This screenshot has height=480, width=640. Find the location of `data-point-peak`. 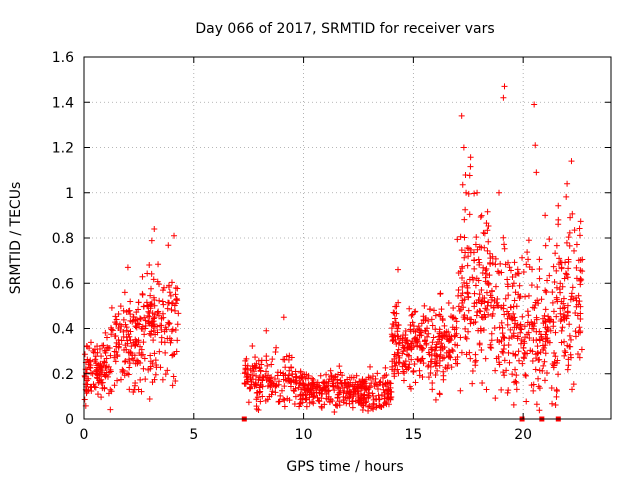

data-point-peak is located at coordinates (463, 147).